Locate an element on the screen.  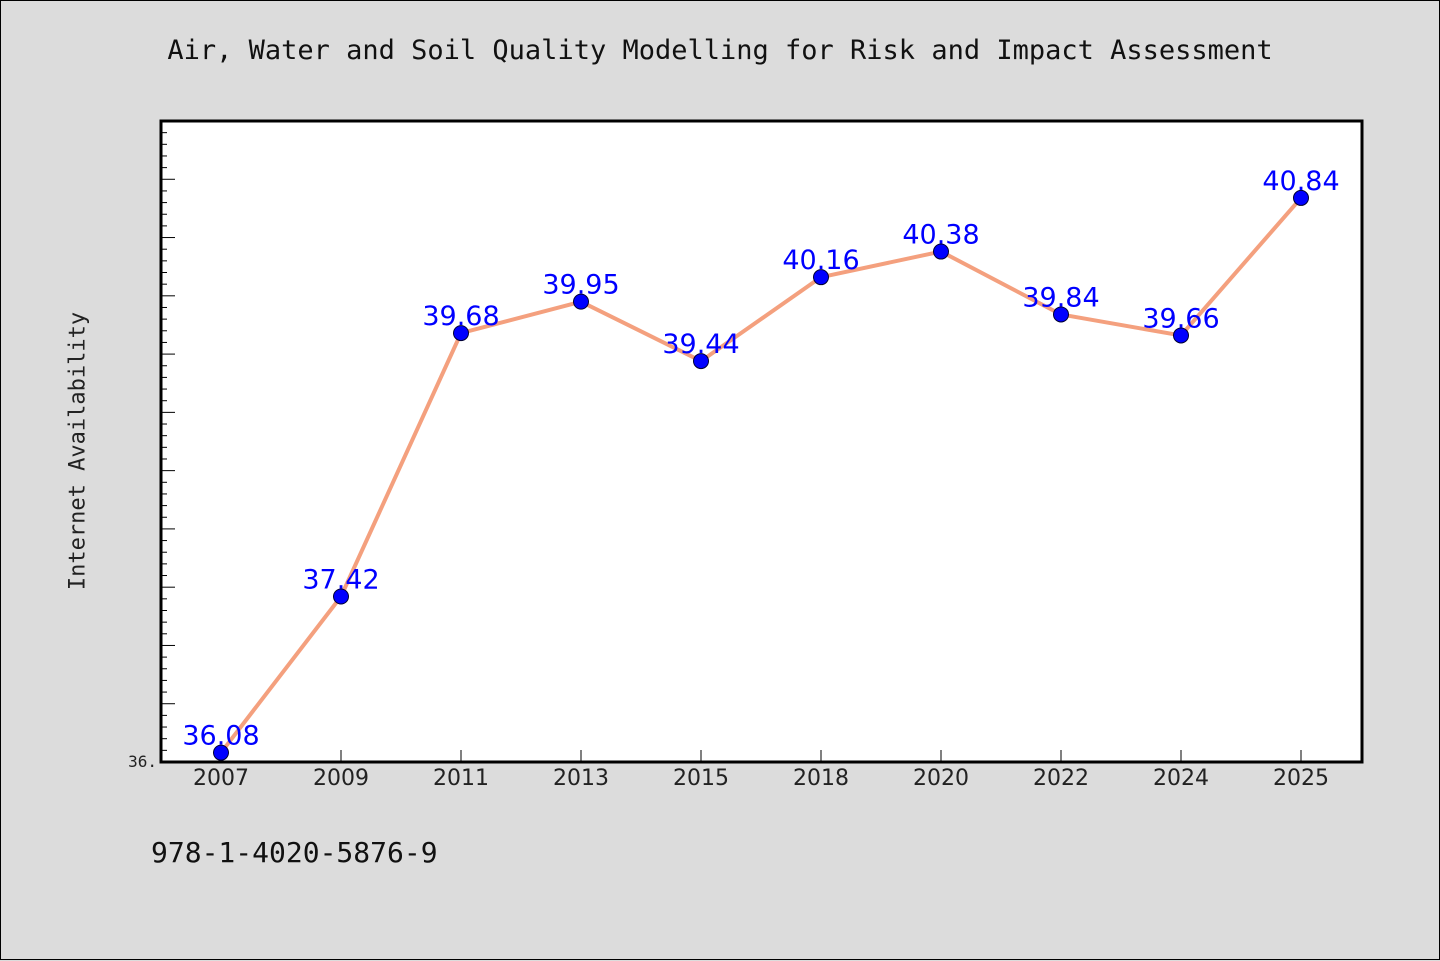
data-label: 37.42 is located at coordinates (340, 580).